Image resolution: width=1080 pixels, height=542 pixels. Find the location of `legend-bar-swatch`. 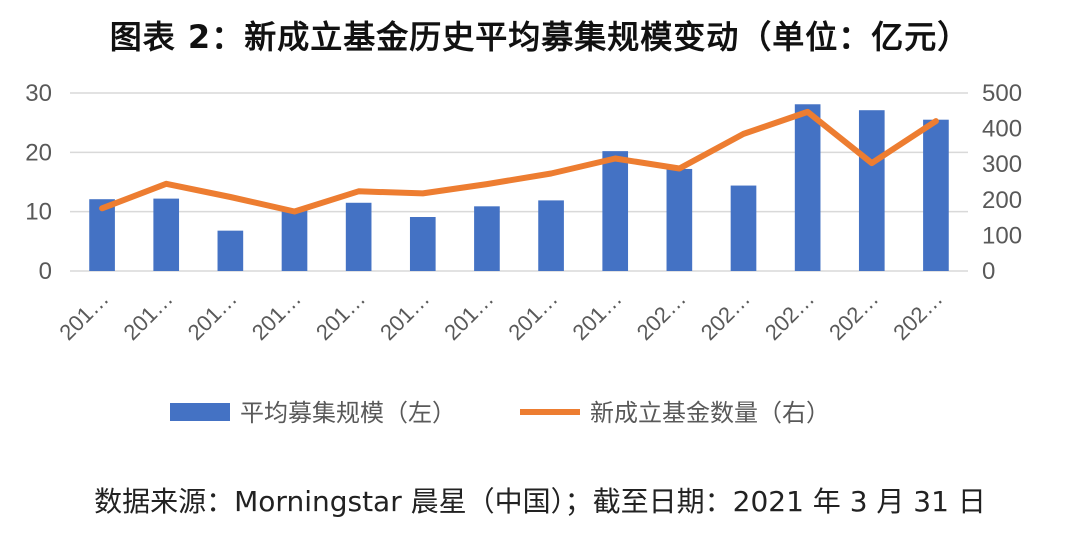

legend-bar-swatch is located at coordinates (200, 412).